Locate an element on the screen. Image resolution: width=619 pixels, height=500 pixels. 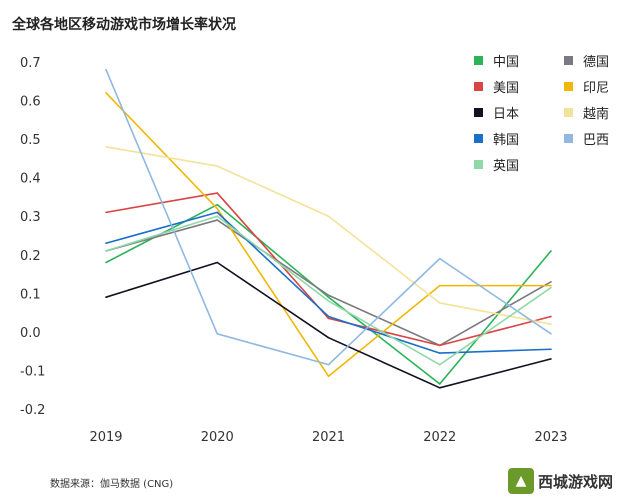
legend-label: 韩国 is located at coordinates (506, 140).